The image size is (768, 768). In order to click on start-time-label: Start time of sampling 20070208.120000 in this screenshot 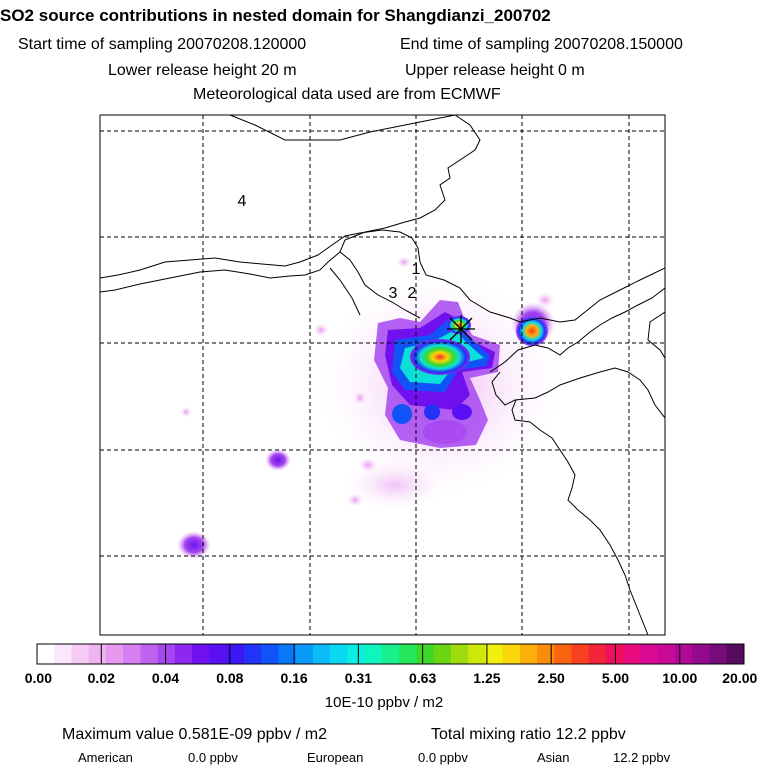, I will do `click(162, 44)`.